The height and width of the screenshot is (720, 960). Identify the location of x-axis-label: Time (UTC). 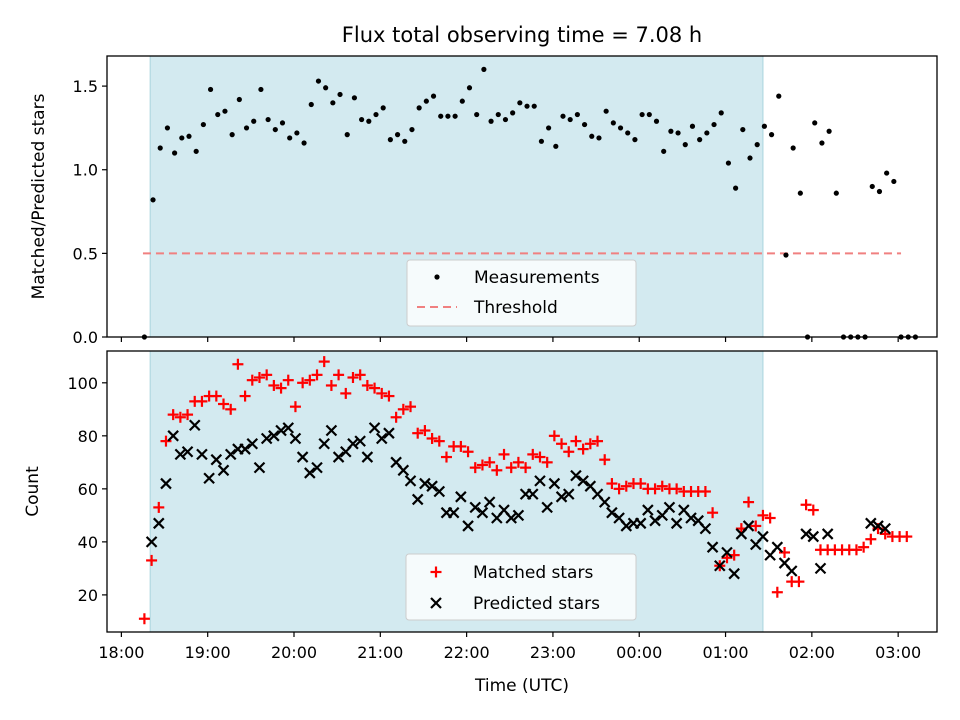
(521, 686).